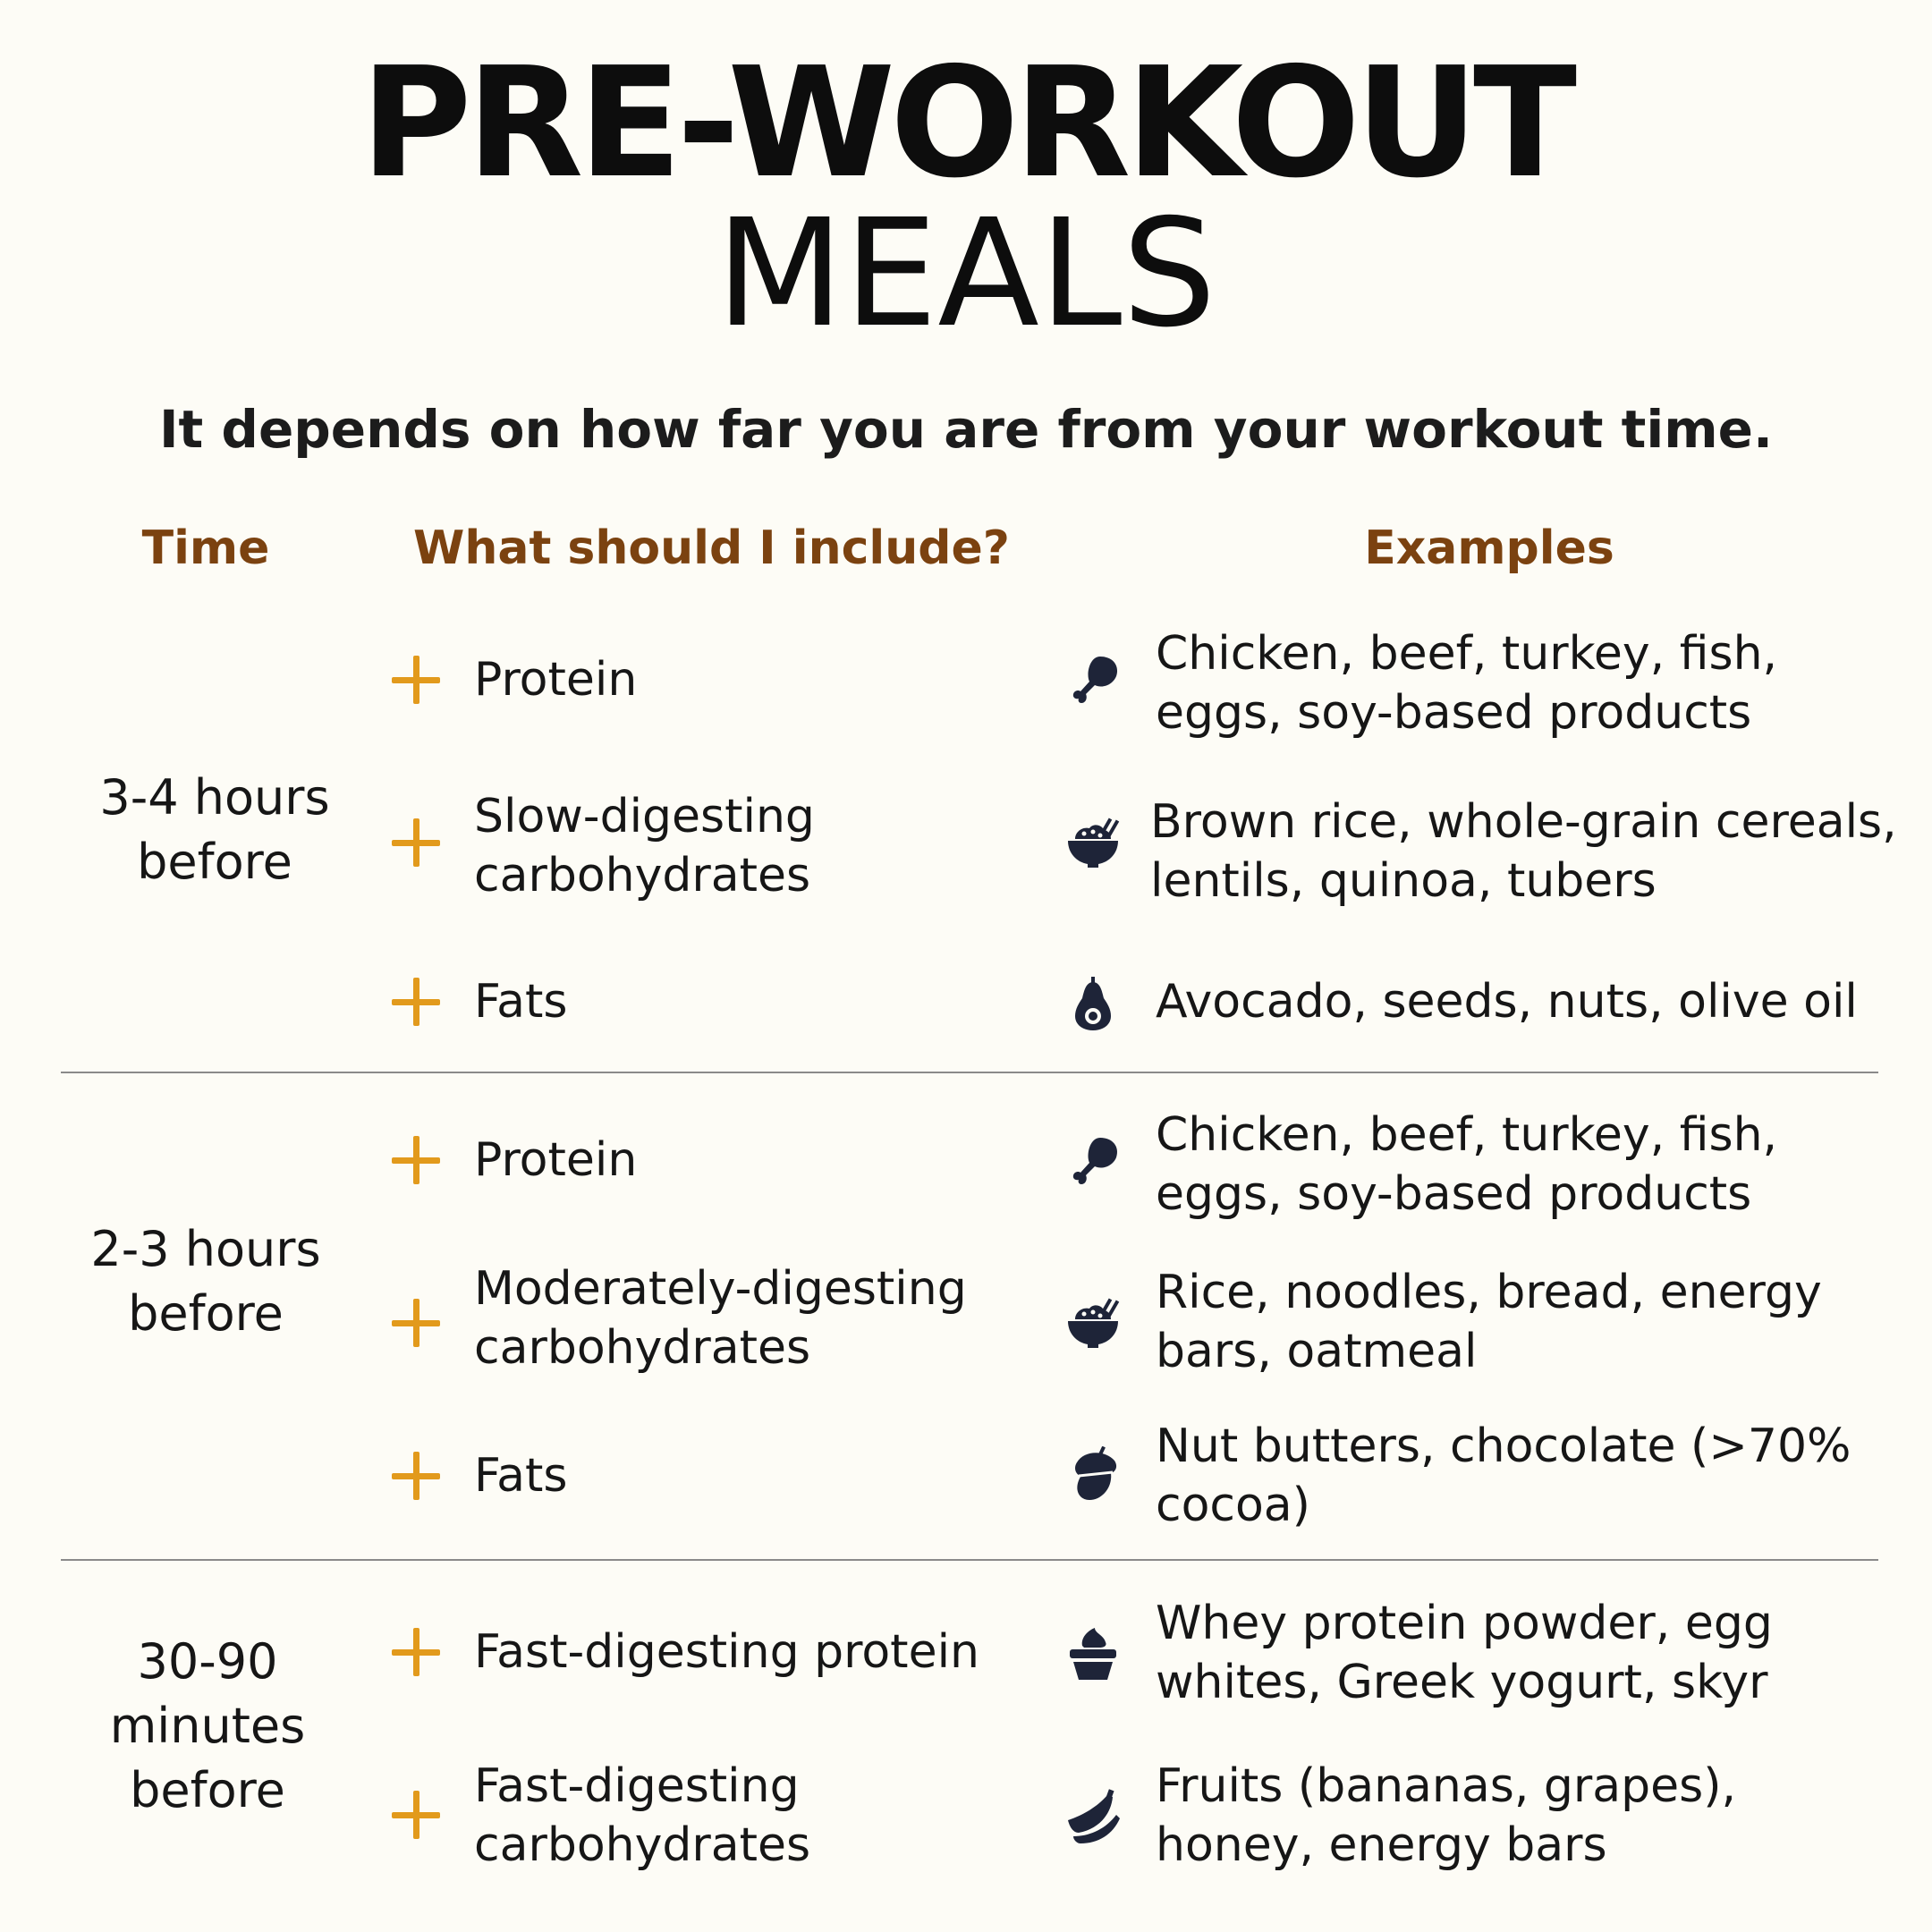 The height and width of the screenshot is (1932, 1932). Describe the element at coordinates (1093, 1003) in the screenshot. I see `avocado-icon` at that location.